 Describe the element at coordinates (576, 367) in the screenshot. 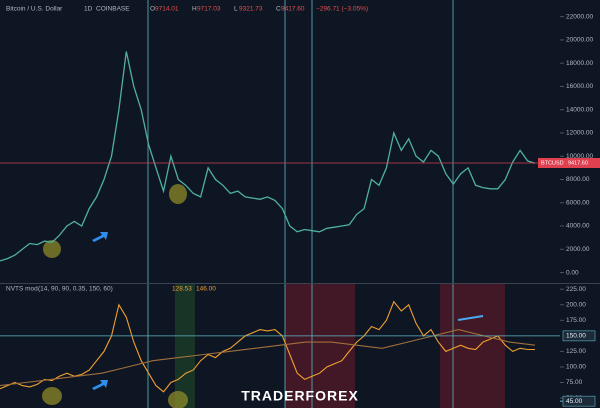

I see `y-tick-label: 100.00` at that location.